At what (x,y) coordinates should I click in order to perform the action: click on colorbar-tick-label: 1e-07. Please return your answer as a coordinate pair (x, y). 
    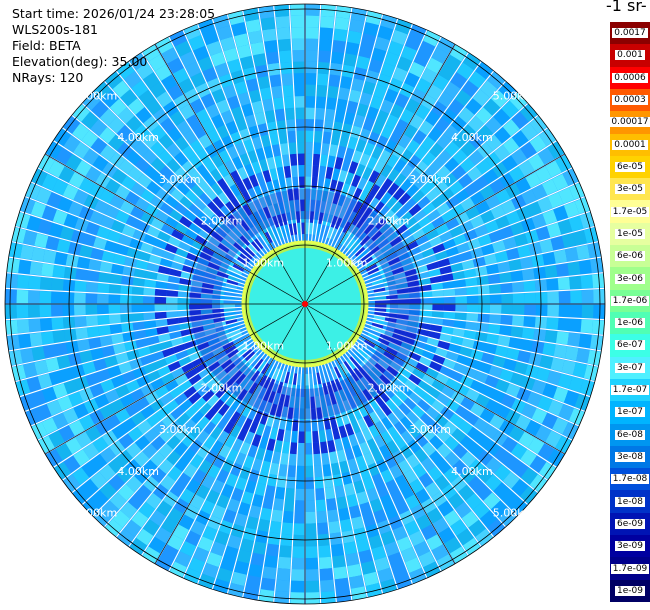
    Looking at the image, I should click on (630, 412).